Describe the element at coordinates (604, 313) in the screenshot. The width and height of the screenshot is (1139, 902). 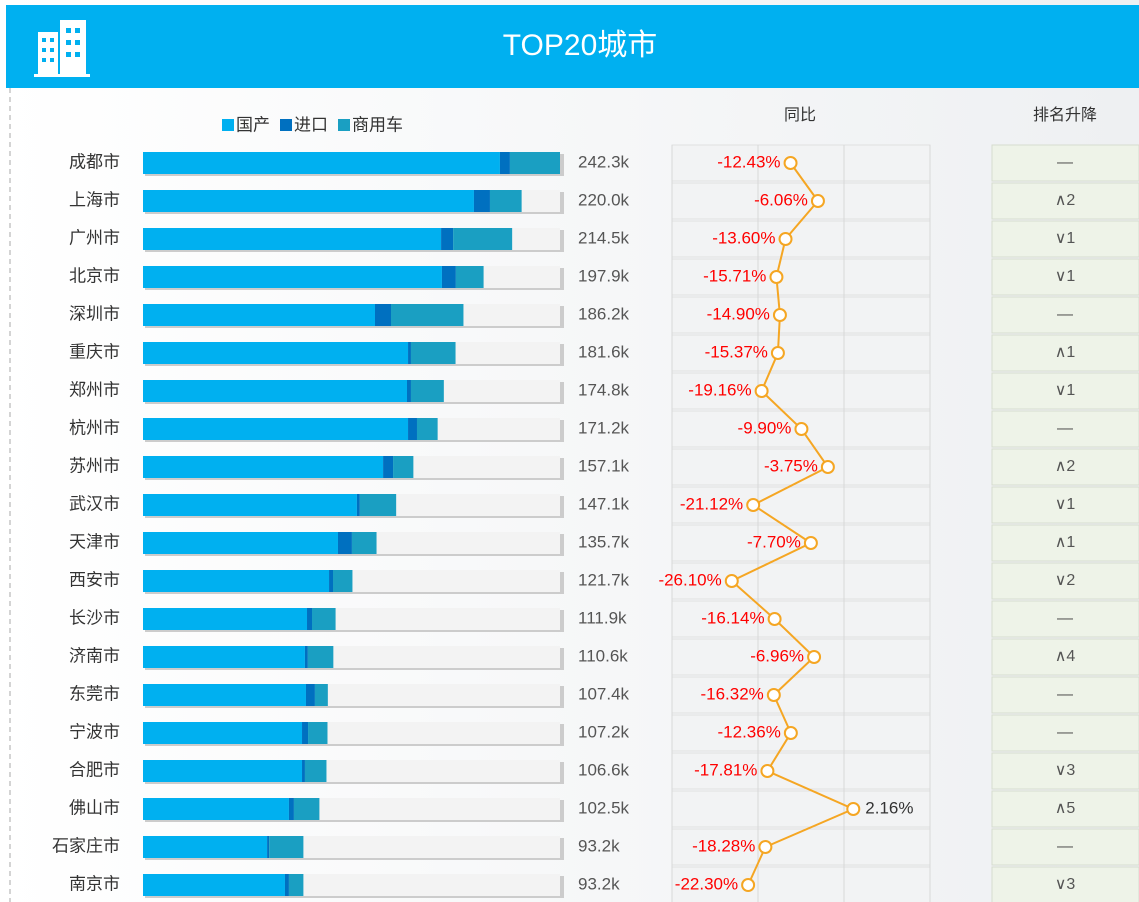
I see `total-label: 186.2k` at that location.